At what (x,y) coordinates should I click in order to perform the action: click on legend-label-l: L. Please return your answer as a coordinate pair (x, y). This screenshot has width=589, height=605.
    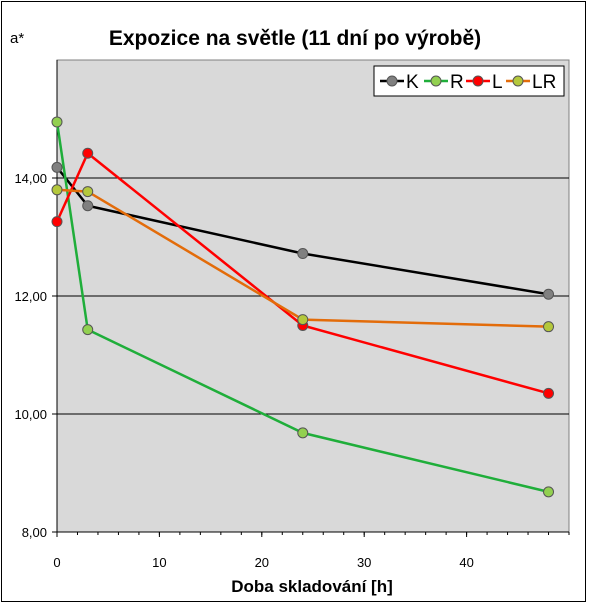
    Looking at the image, I should click on (497, 82).